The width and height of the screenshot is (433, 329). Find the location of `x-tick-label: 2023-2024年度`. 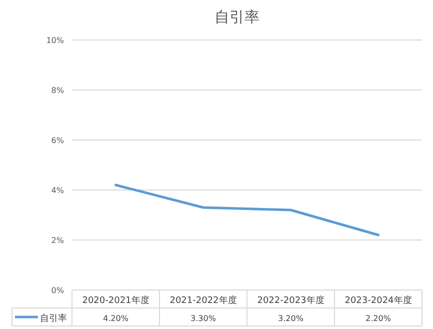

x-tick-label: 2023-2024年度 is located at coordinates (378, 300).